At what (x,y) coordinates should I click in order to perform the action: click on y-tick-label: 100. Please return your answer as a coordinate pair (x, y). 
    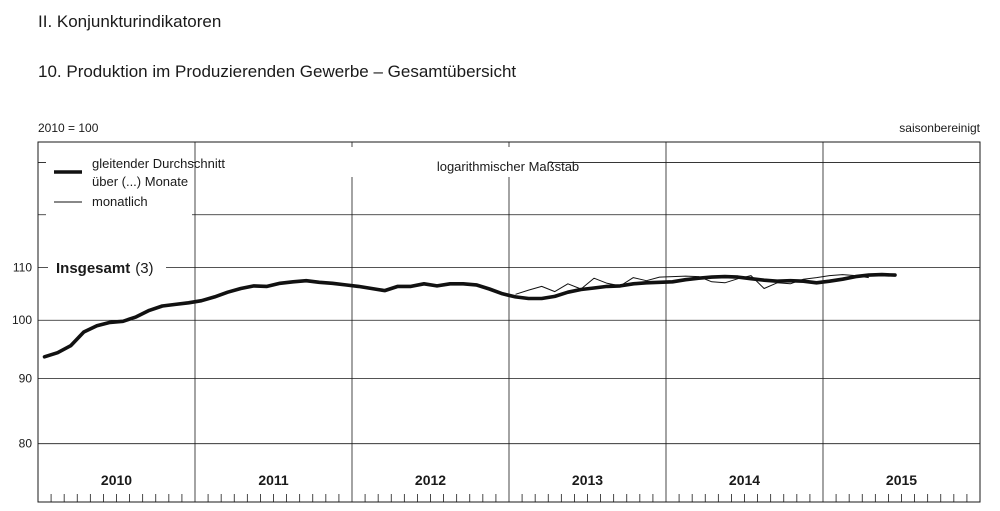
    Looking at the image, I should click on (22, 320).